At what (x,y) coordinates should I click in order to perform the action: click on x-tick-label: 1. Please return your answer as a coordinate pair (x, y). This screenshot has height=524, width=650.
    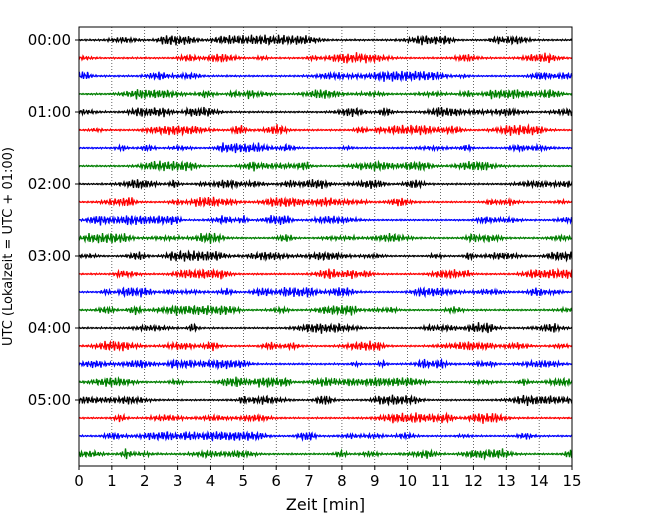
    Looking at the image, I should click on (112, 481).